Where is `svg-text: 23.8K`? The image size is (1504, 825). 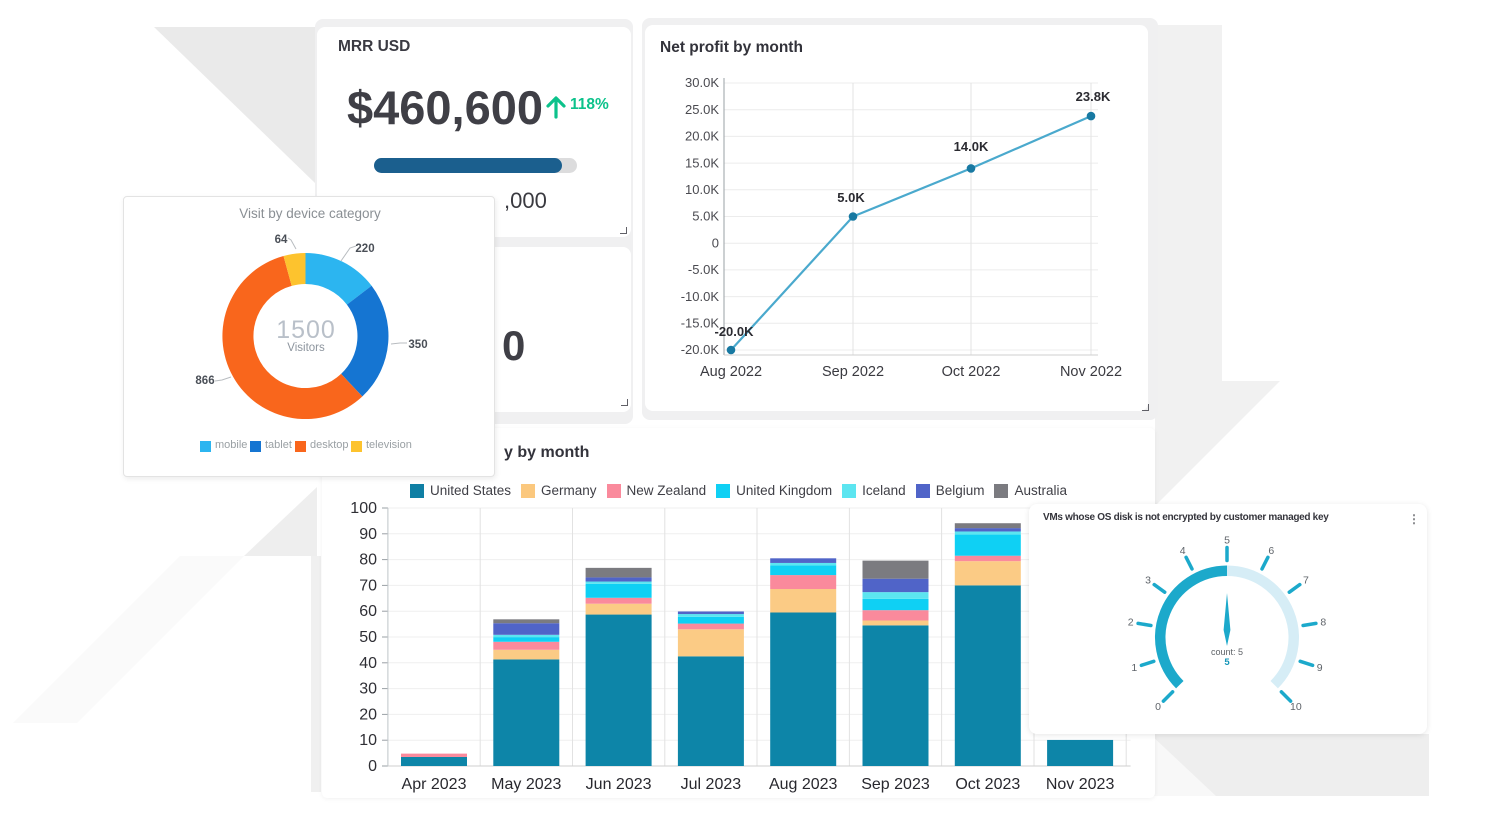
svg-text: 23.8K is located at coordinates (1093, 96).